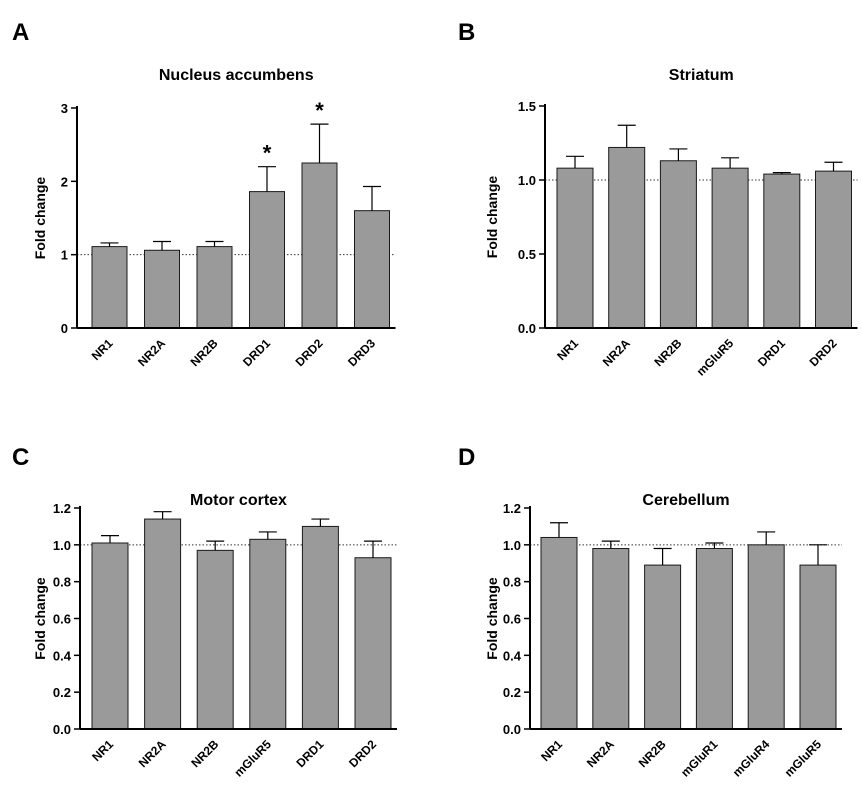 This screenshot has height=794, width=862. Describe the element at coordinates (766, 637) in the screenshot. I see `bar-mglur4` at that location.